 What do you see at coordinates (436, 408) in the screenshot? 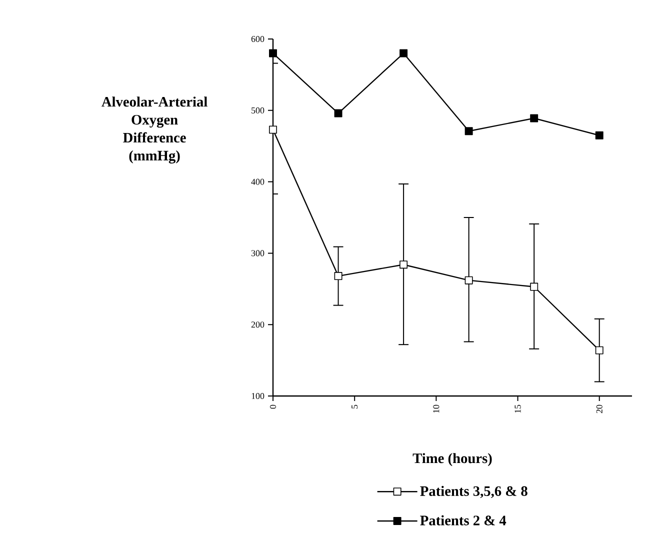
I see `x-tick-label: 10` at bounding box center [436, 408].